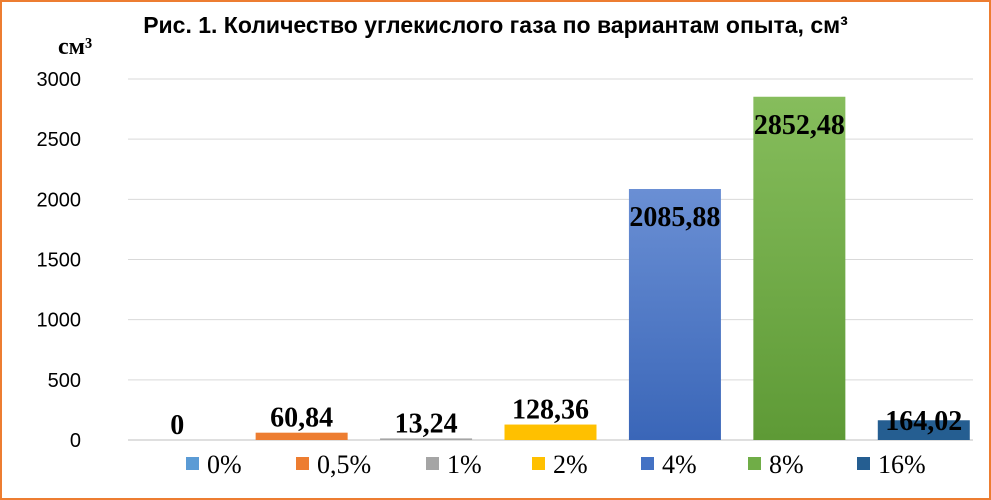 This screenshot has width=991, height=500. I want to click on legend-label: 0,5%, so click(344, 464).